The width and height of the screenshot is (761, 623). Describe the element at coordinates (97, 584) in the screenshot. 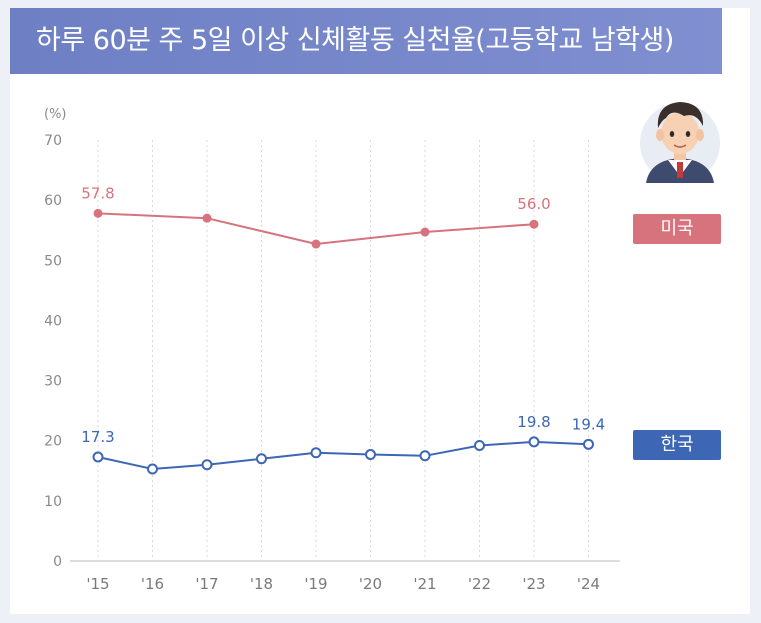

I see `x-tick-label: '15` at that location.